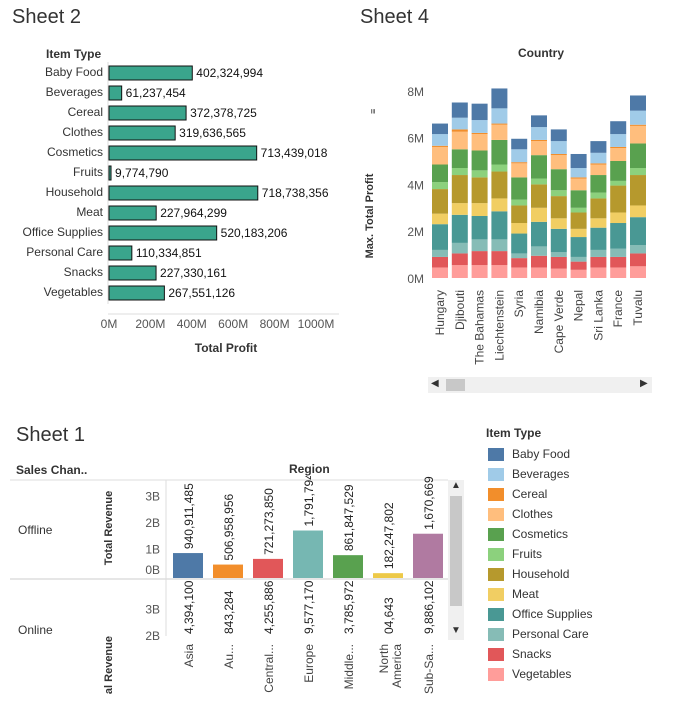 The width and height of the screenshot is (696, 707). I want to click on legend-item: Clothes, so click(520, 514).